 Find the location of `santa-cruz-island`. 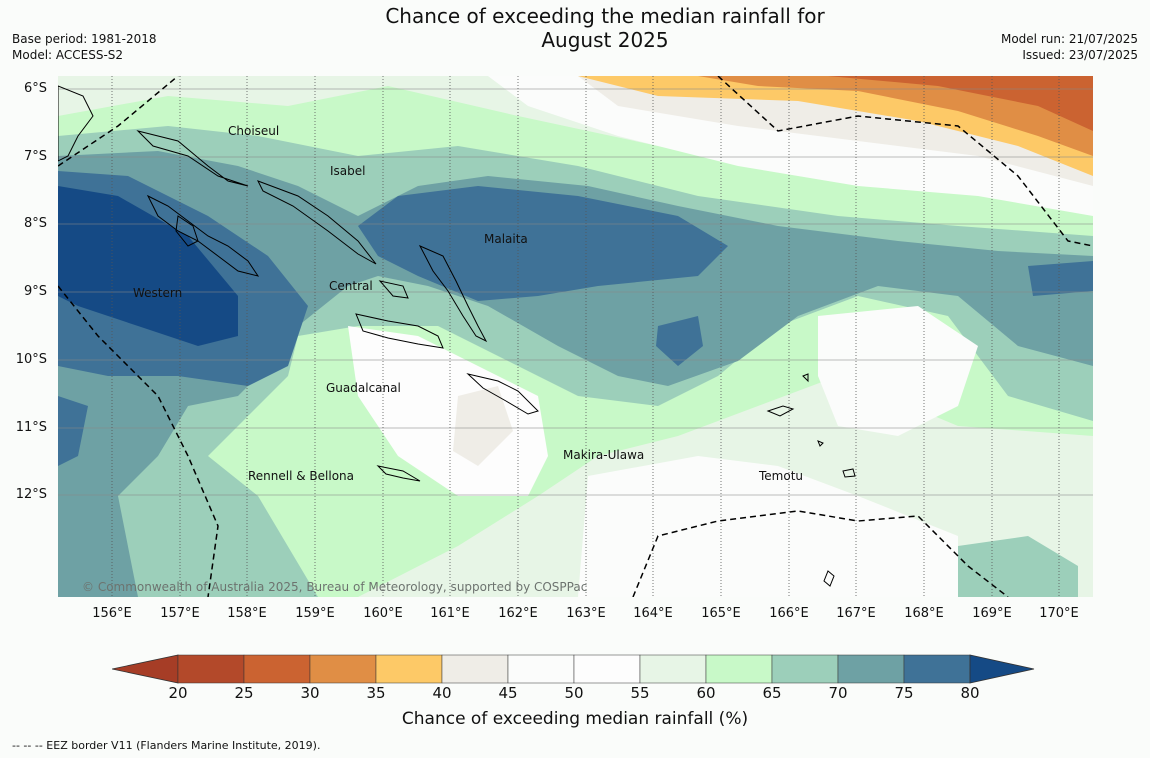

santa-cruz-island is located at coordinates (780, 411).